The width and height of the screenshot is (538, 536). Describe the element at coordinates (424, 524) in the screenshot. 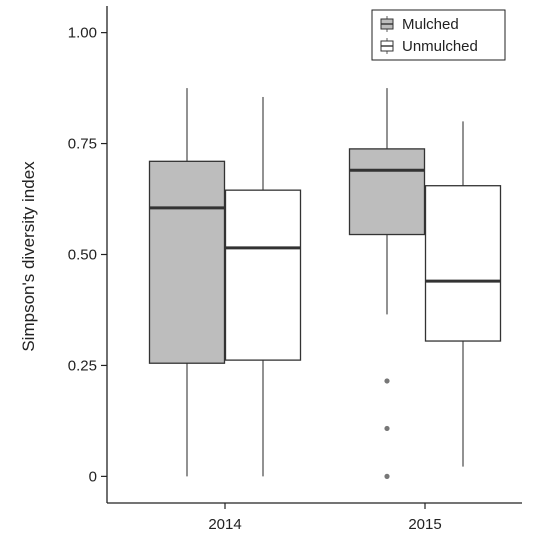

I see `x-tick-label: 2015` at that location.